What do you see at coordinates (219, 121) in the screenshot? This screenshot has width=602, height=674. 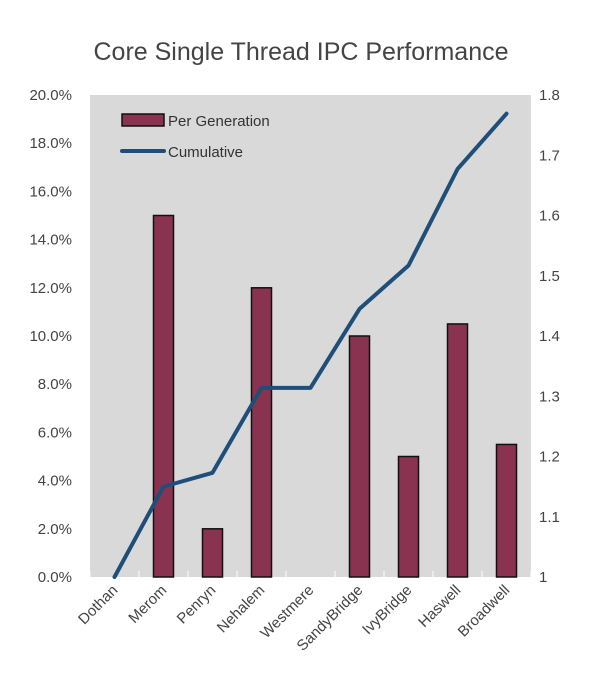 I see `legend-label-per-generation: Per Generation` at bounding box center [219, 121].